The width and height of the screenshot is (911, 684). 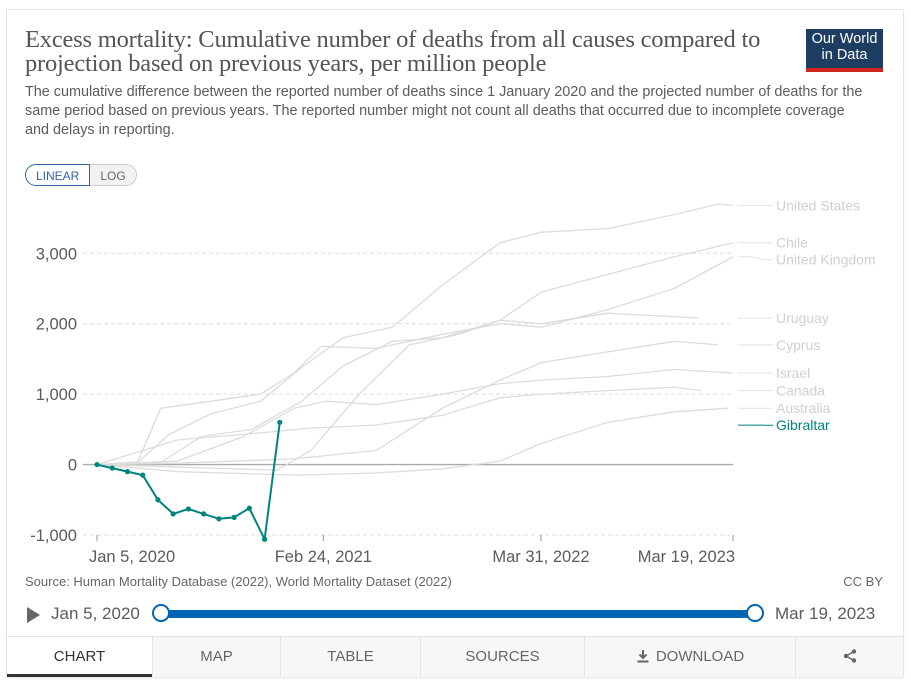 What do you see at coordinates (825, 613) in the screenshot?
I see `timeline-end-label: Mar 19, 2023` at bounding box center [825, 613].